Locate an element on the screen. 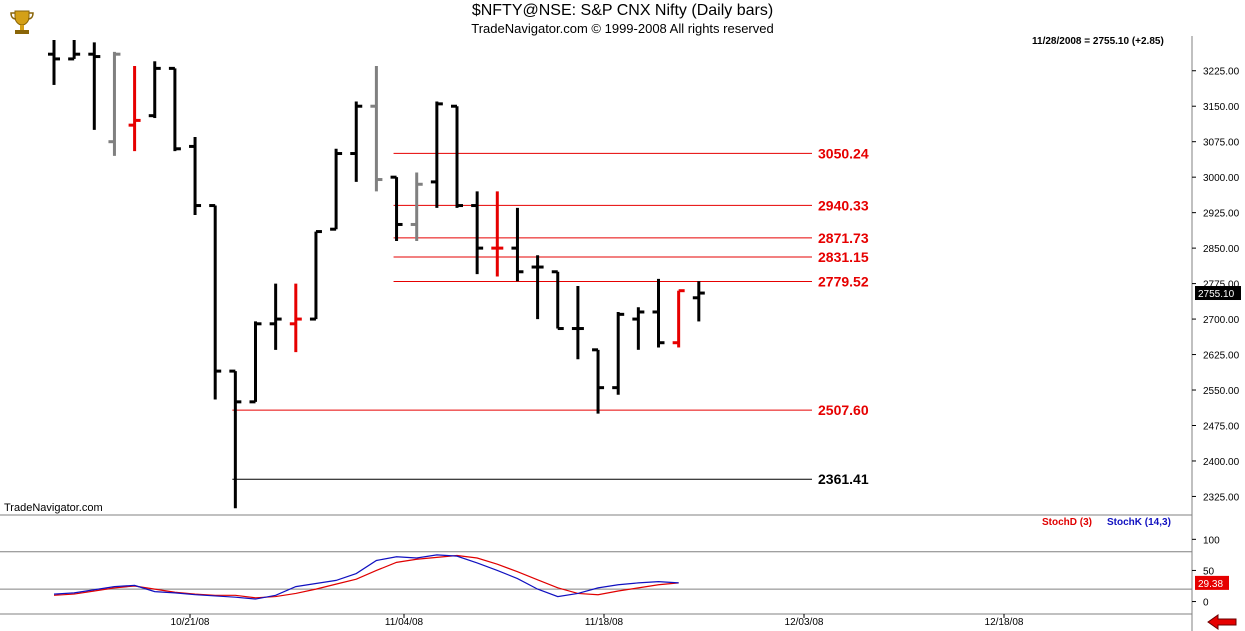 The height and width of the screenshot is (631, 1245). y-tick-label: 2775.00 is located at coordinates (1221, 285).